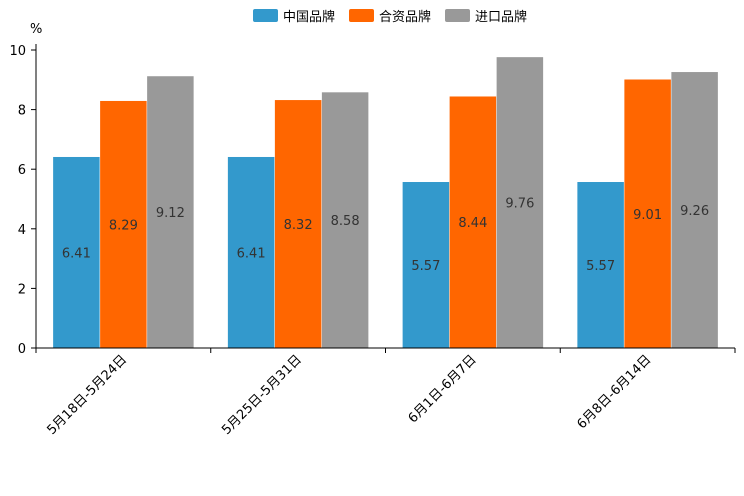  I want to click on y-tick-label: 10, so click(17, 51).